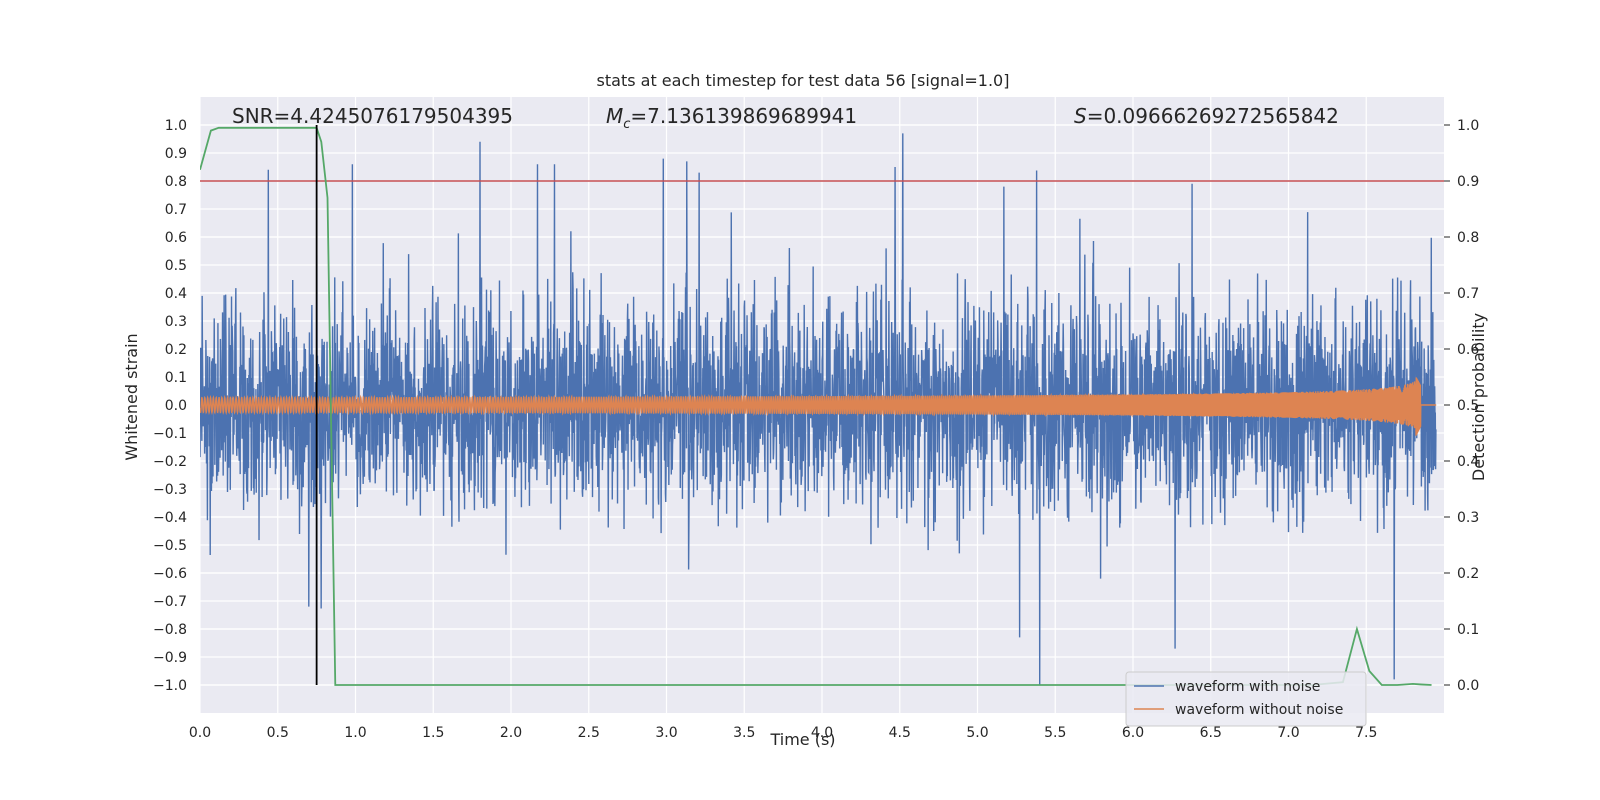  What do you see at coordinates (1468, 406) in the screenshot?
I see `y-right-tick-label: 0.5` at bounding box center [1468, 406].